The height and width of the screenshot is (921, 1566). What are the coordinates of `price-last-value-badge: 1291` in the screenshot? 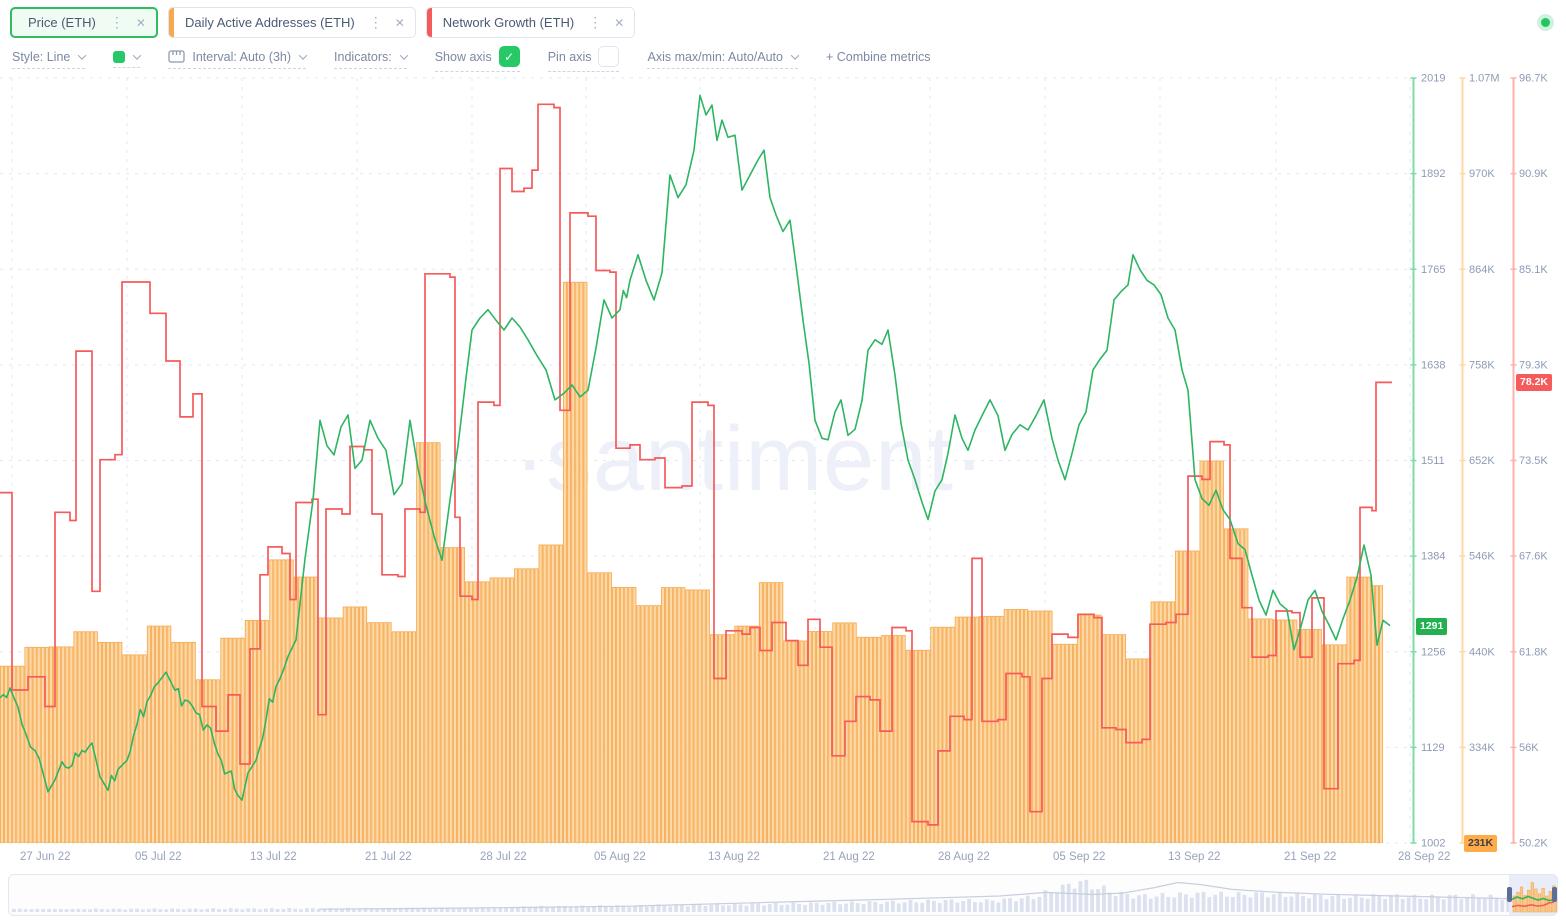 It's located at (1432, 626).